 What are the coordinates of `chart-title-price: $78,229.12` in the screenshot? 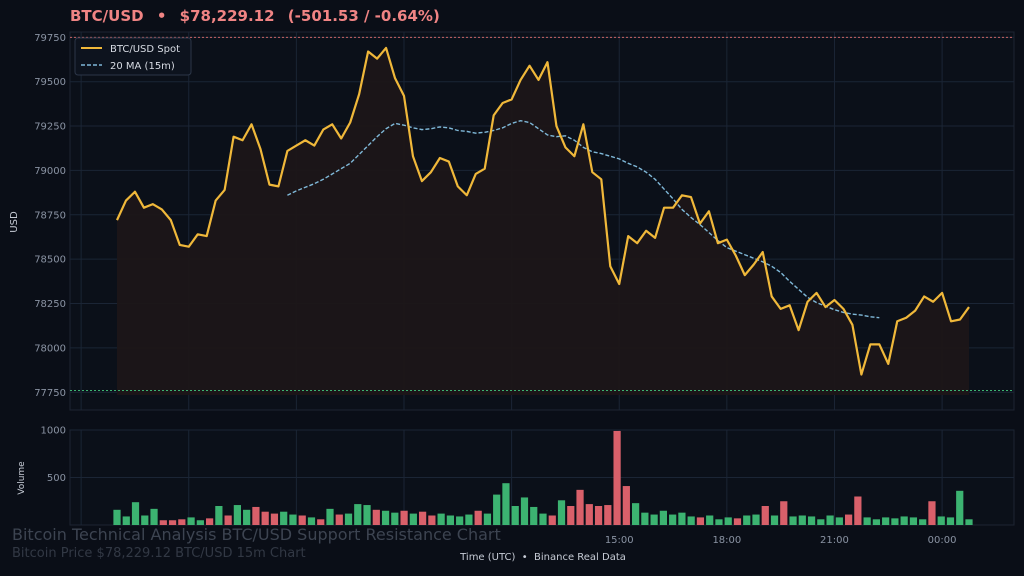 It's located at (227, 16).